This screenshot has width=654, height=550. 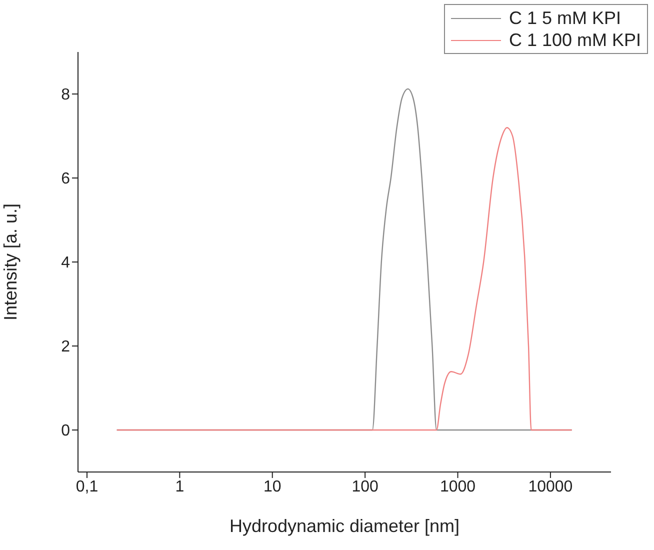 I want to click on y-tick-label: 4, so click(x=65, y=263).